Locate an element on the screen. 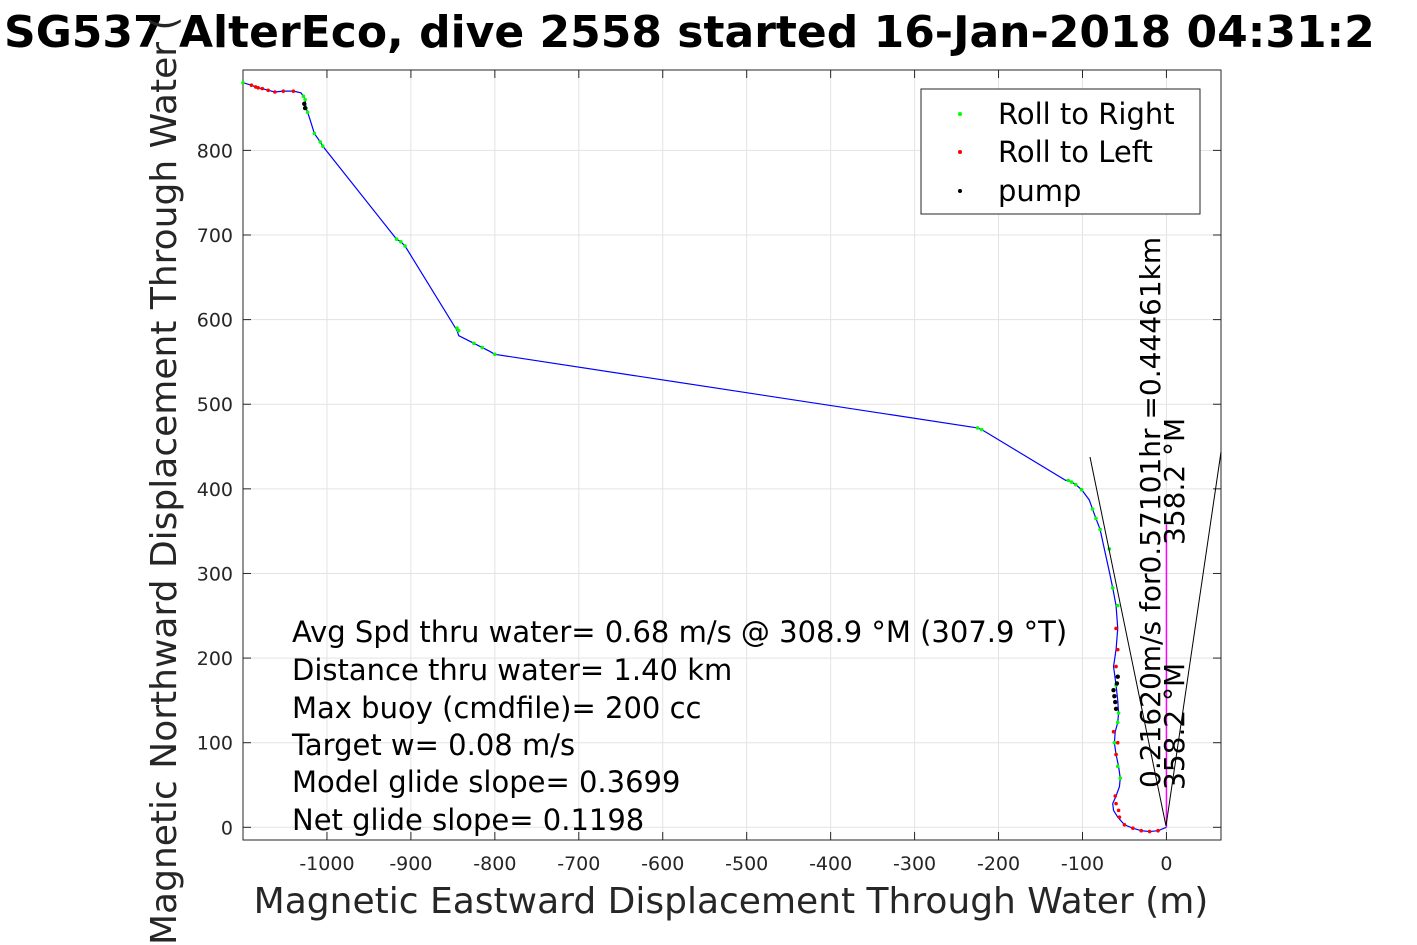 The height and width of the screenshot is (945, 1417). y-tick-label: 800 is located at coordinates (215, 151).